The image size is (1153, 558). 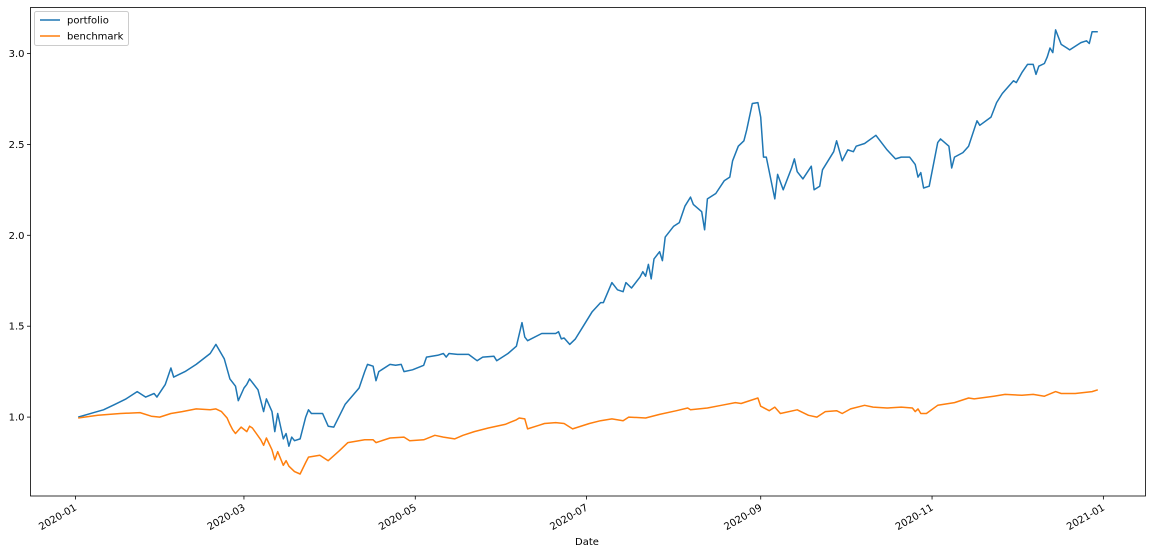 I want to click on y-tick-label: 3.0, so click(x=17, y=54).